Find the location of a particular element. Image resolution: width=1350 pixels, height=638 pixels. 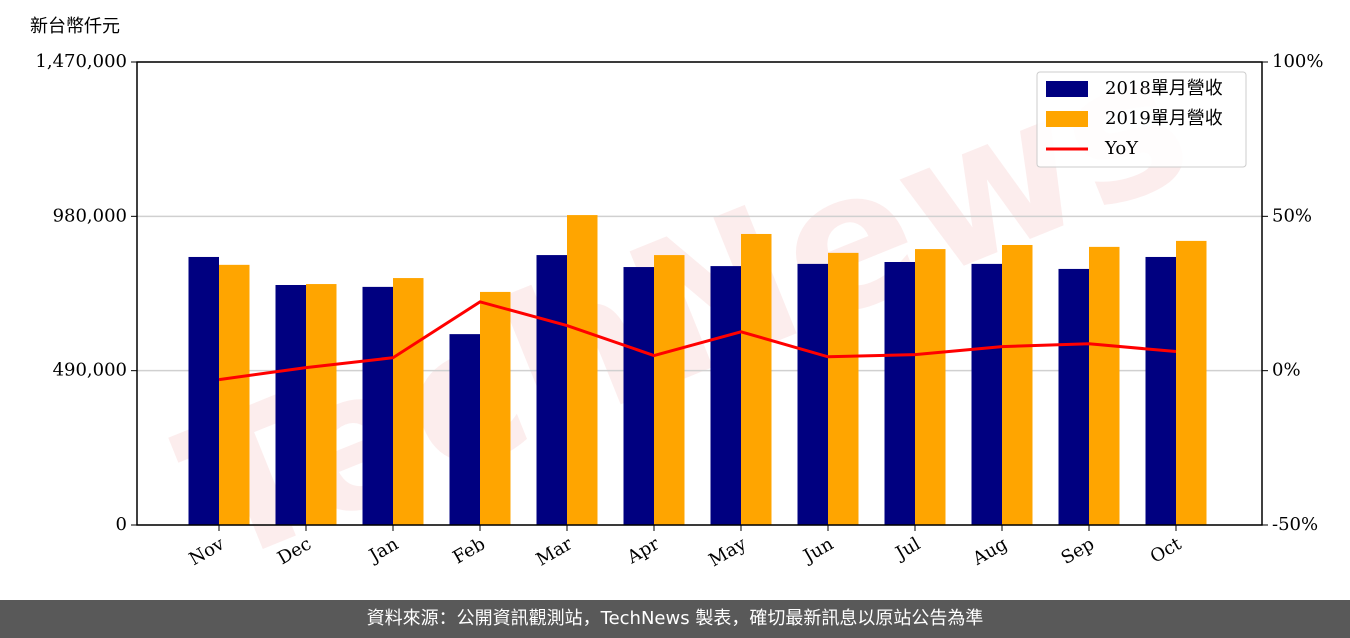

y-axis-label: 新台幣仟元 is located at coordinates (75, 26).